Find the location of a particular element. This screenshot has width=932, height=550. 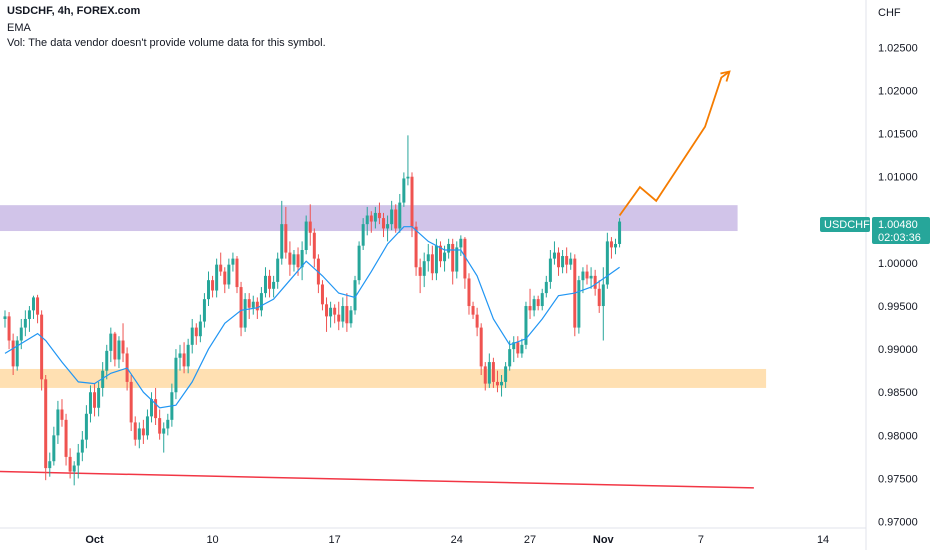

indicator-label-ema: EMA is located at coordinates (19, 28).